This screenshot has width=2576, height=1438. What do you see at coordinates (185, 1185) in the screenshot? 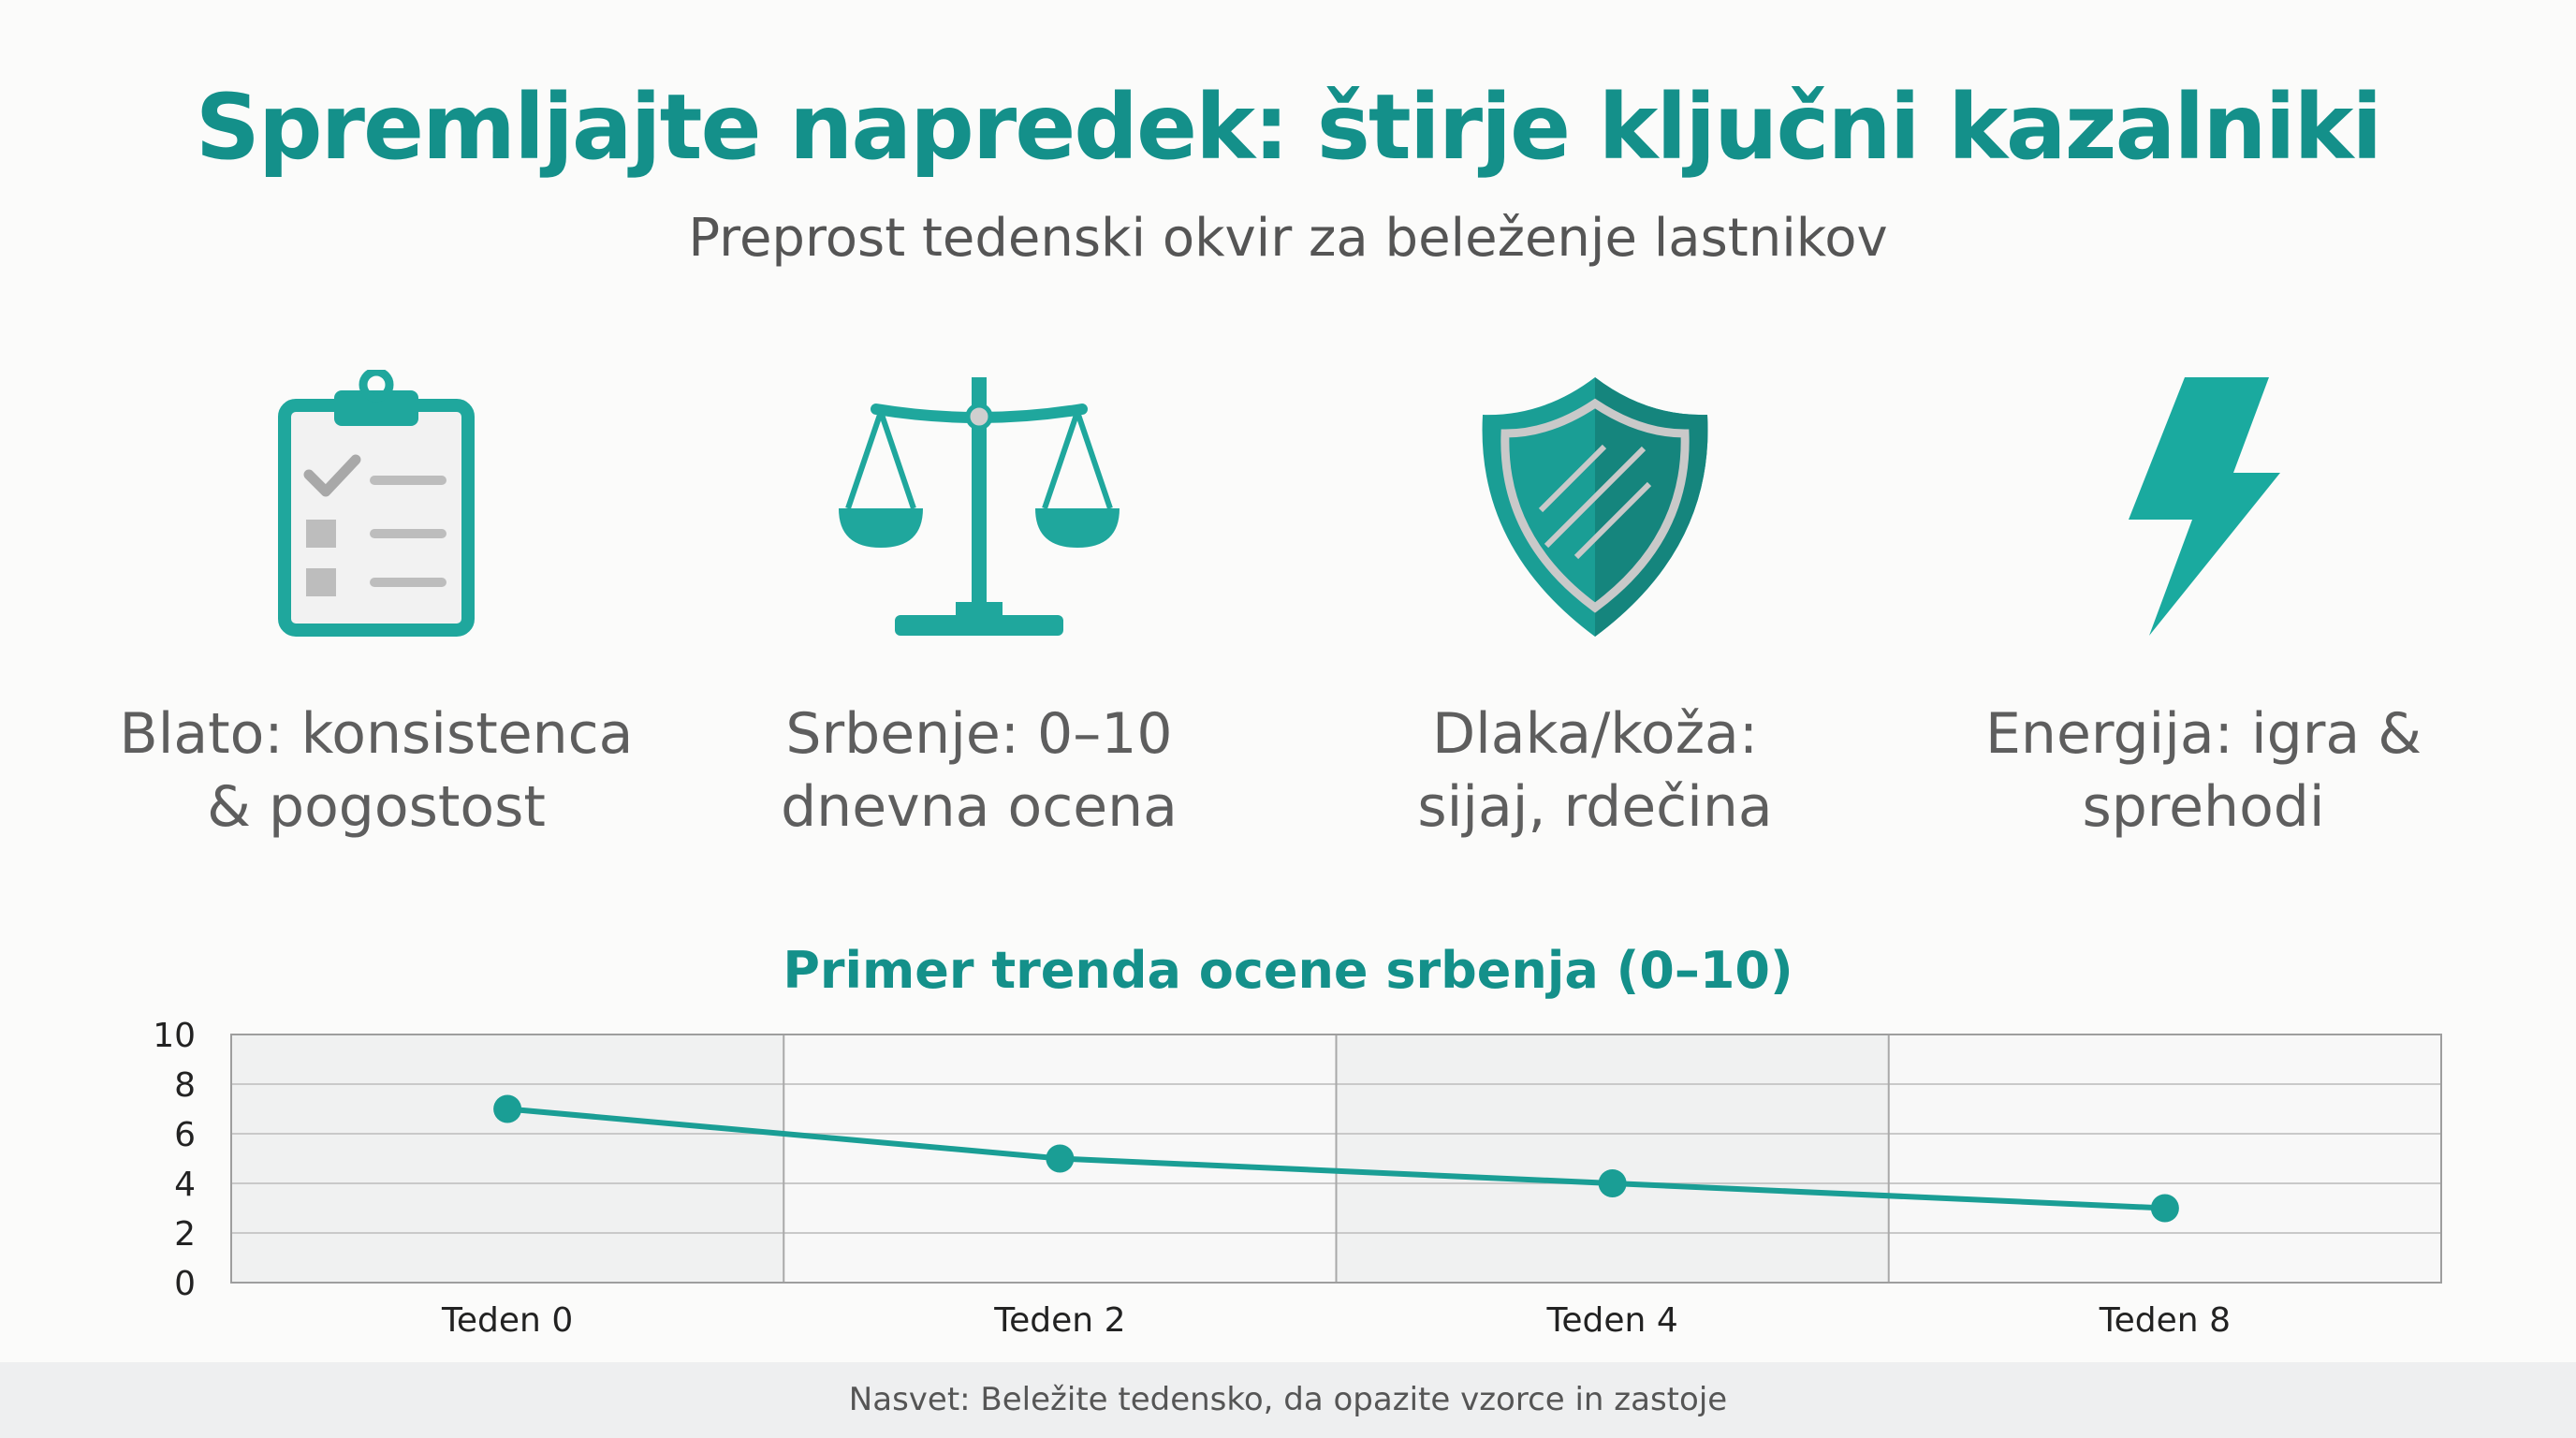
I see `y-tick-label: 4` at bounding box center [185, 1185].